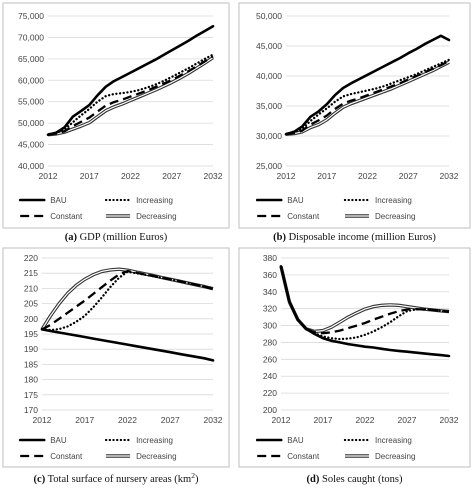 The image size is (474, 490). I want to click on caption-text: Total surface of nursery areas (km, so click(118, 479).